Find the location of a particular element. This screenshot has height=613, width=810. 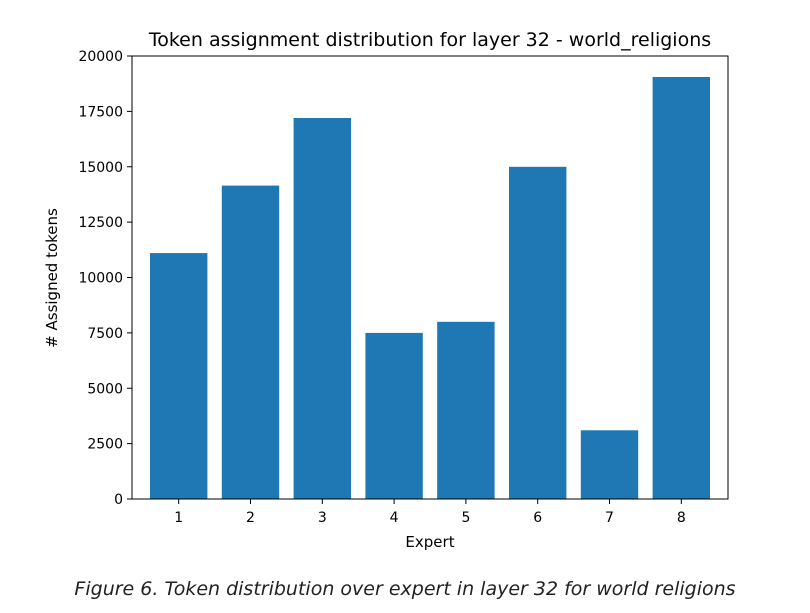

y-axis-label: # Assigned tokens is located at coordinates (52, 278).